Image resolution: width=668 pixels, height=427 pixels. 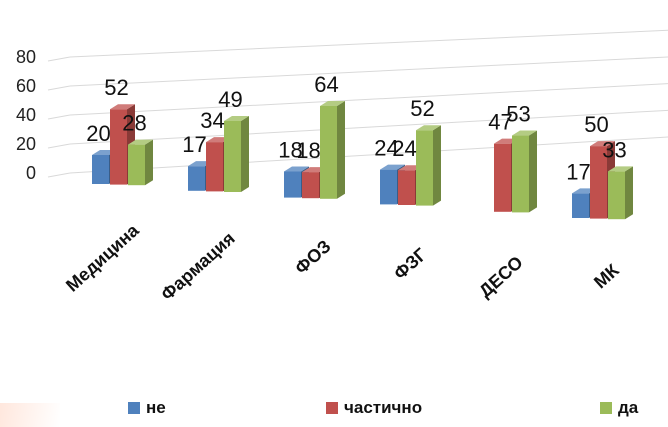 What do you see at coordinates (26, 86) in the screenshot?
I see `y-tick-label: 60` at bounding box center [26, 86].